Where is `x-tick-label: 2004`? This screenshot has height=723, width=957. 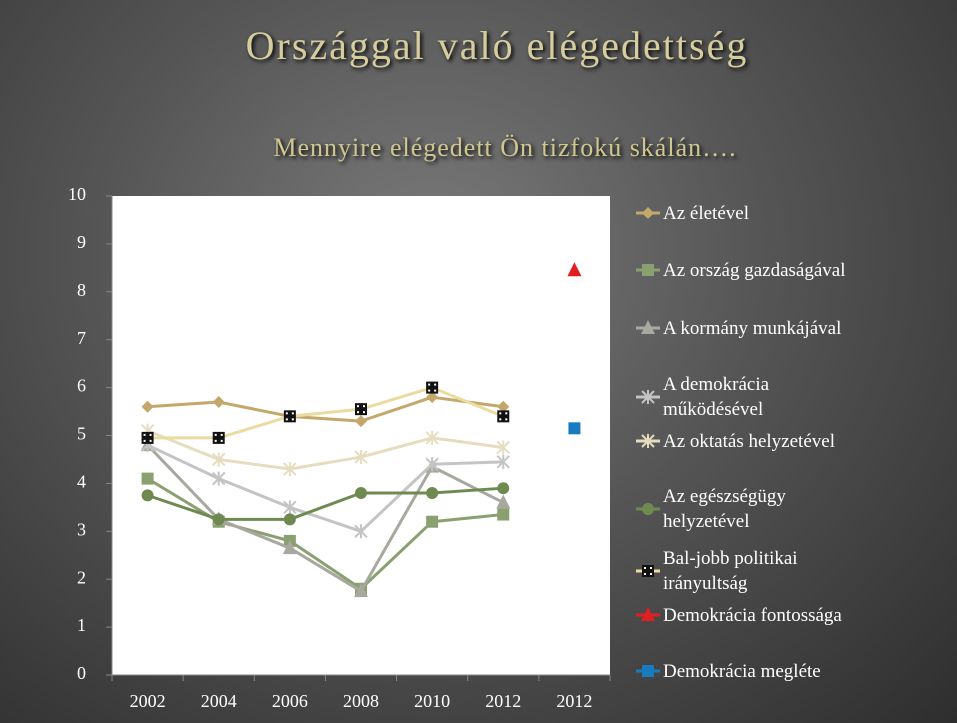 x-tick-label: 2004 is located at coordinates (219, 701).